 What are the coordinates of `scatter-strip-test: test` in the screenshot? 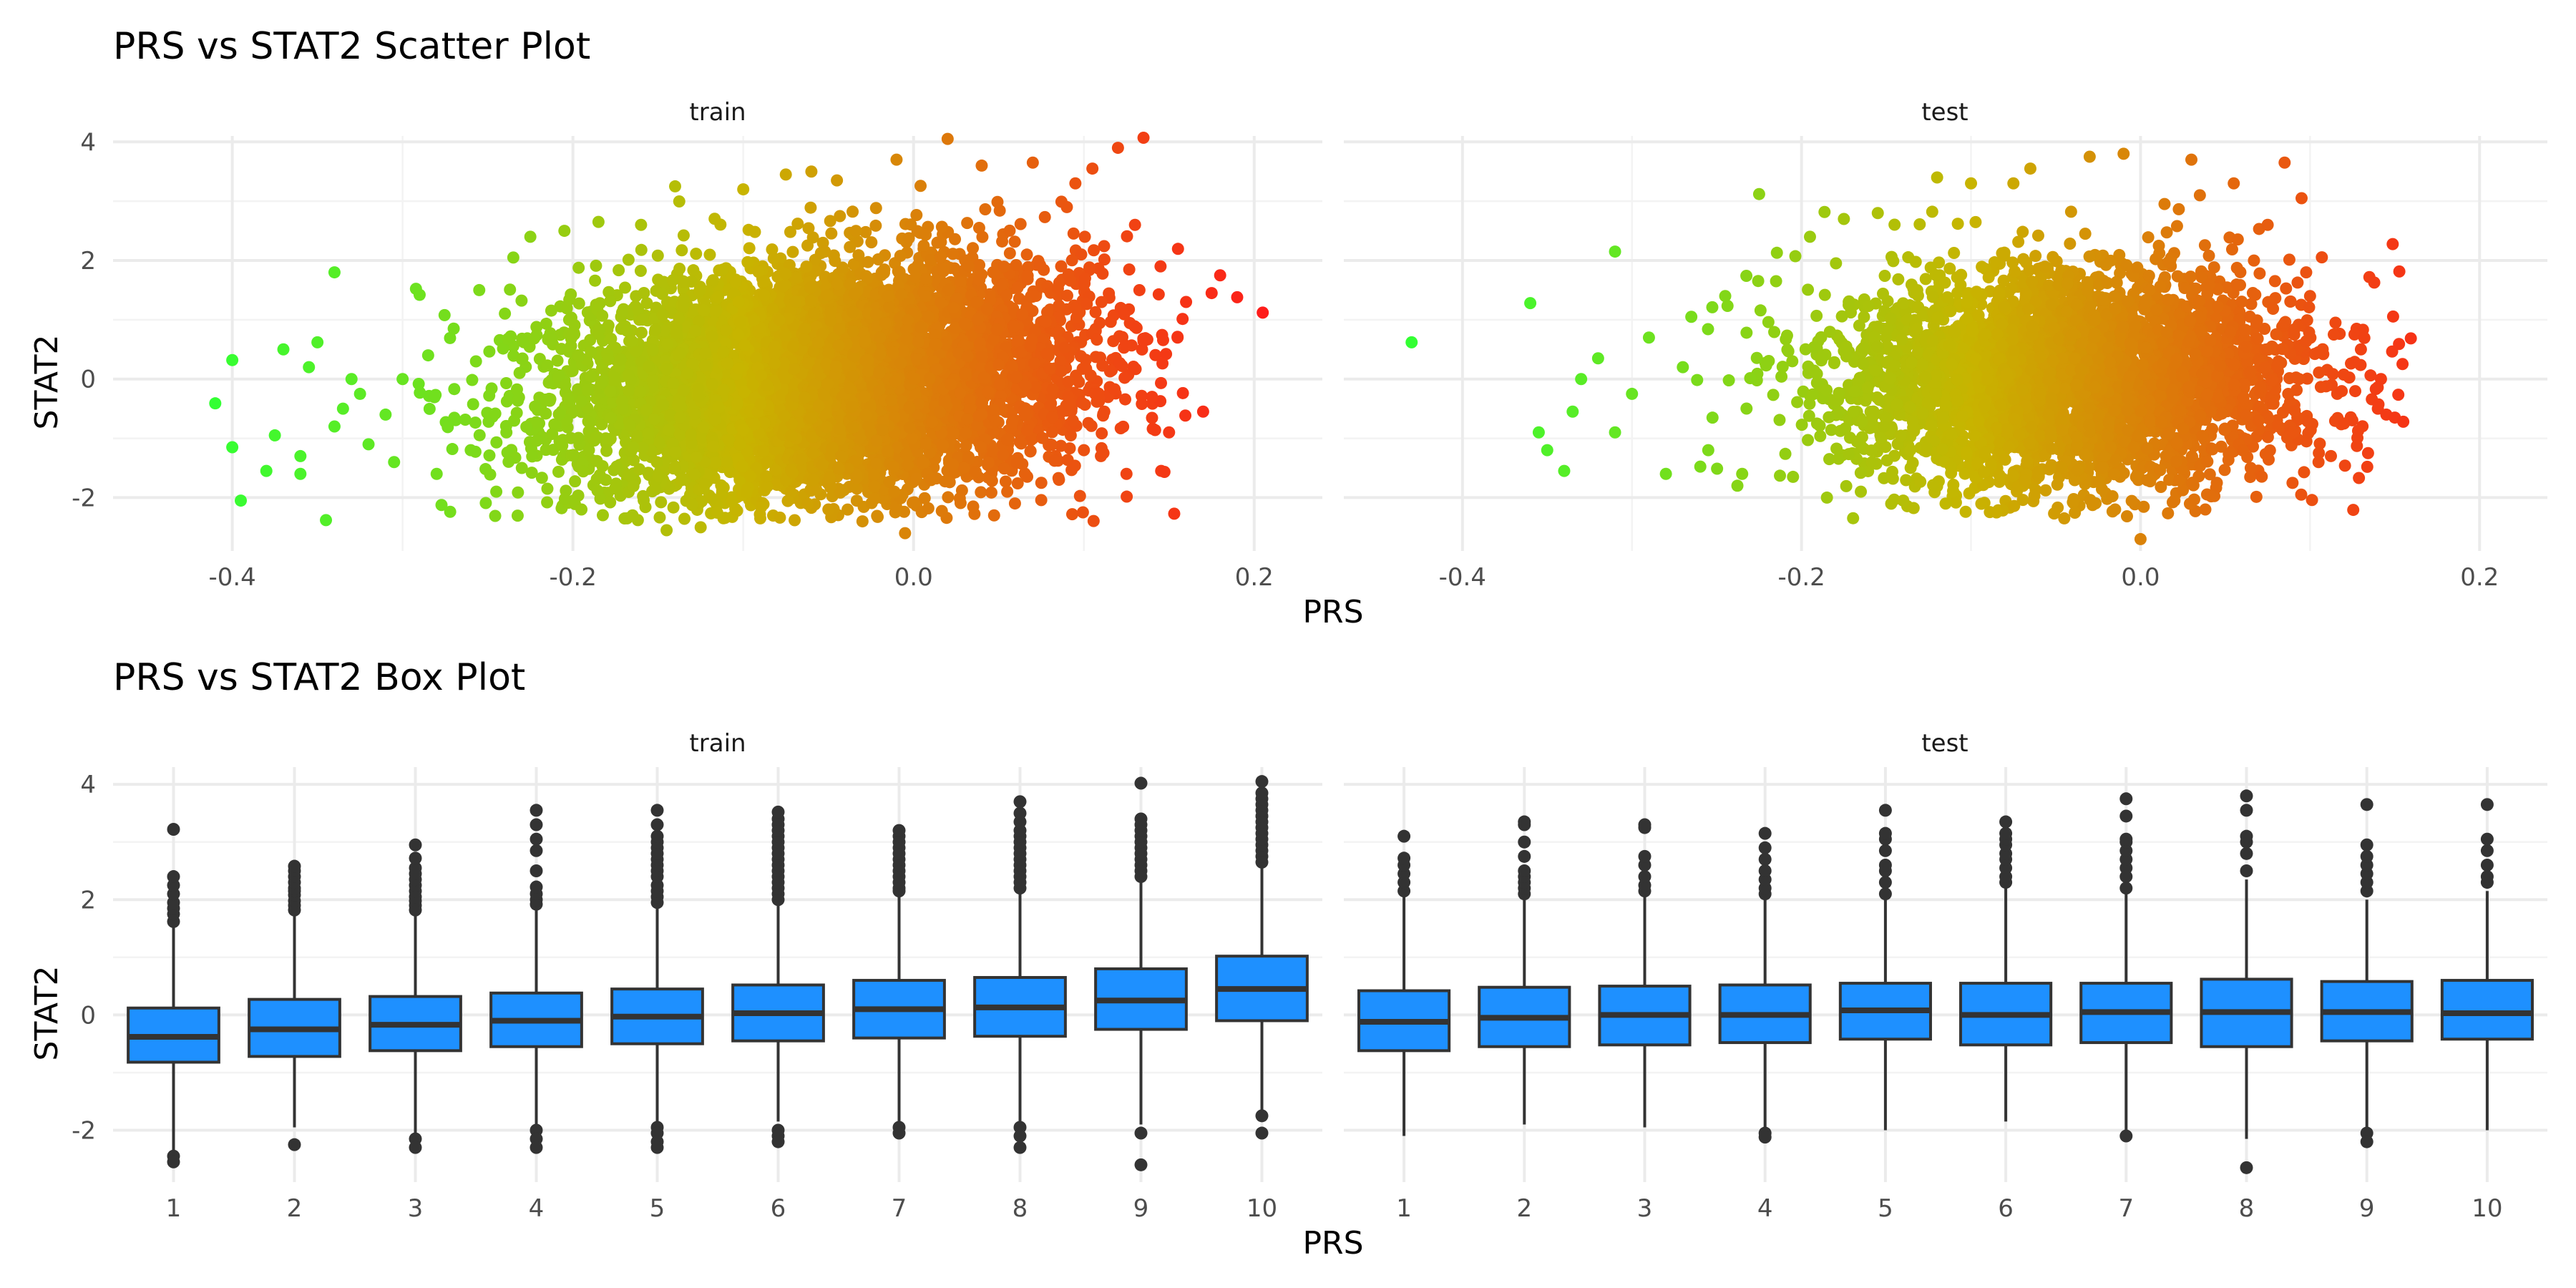 It's located at (1944, 112).